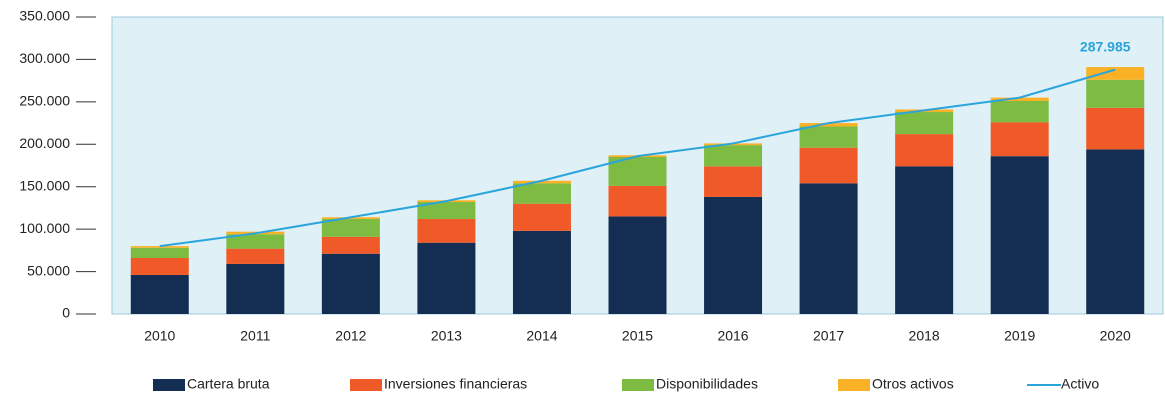 Image resolution: width=1165 pixels, height=401 pixels. I want to click on x-tick-label: 2016, so click(732, 336).